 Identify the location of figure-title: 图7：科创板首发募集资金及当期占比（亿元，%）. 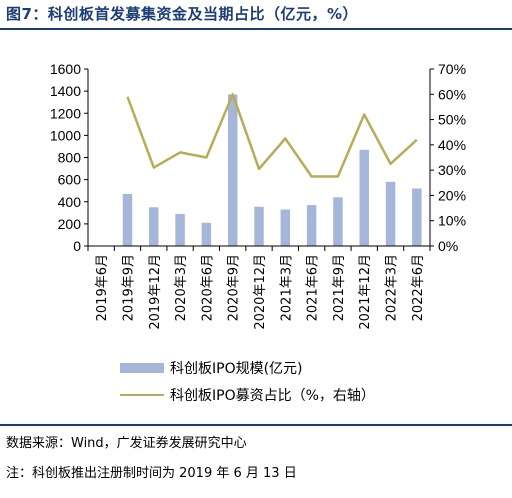
(182, 14).